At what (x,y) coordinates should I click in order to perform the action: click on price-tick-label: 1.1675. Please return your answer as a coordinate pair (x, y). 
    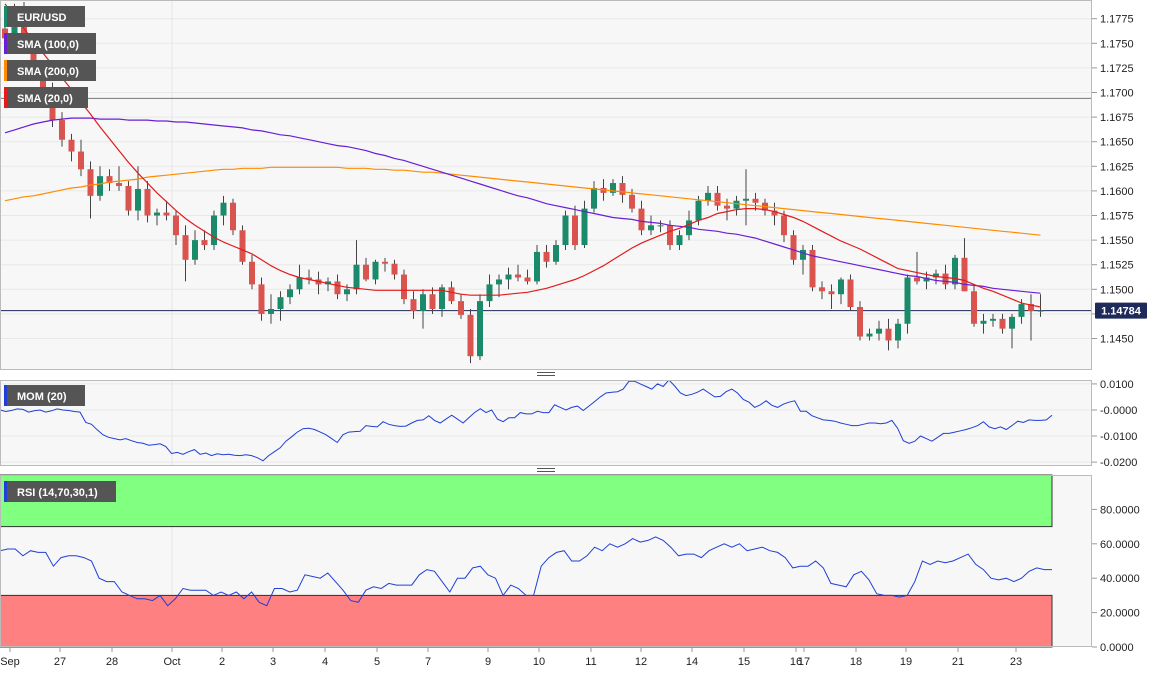
    Looking at the image, I should click on (1117, 118).